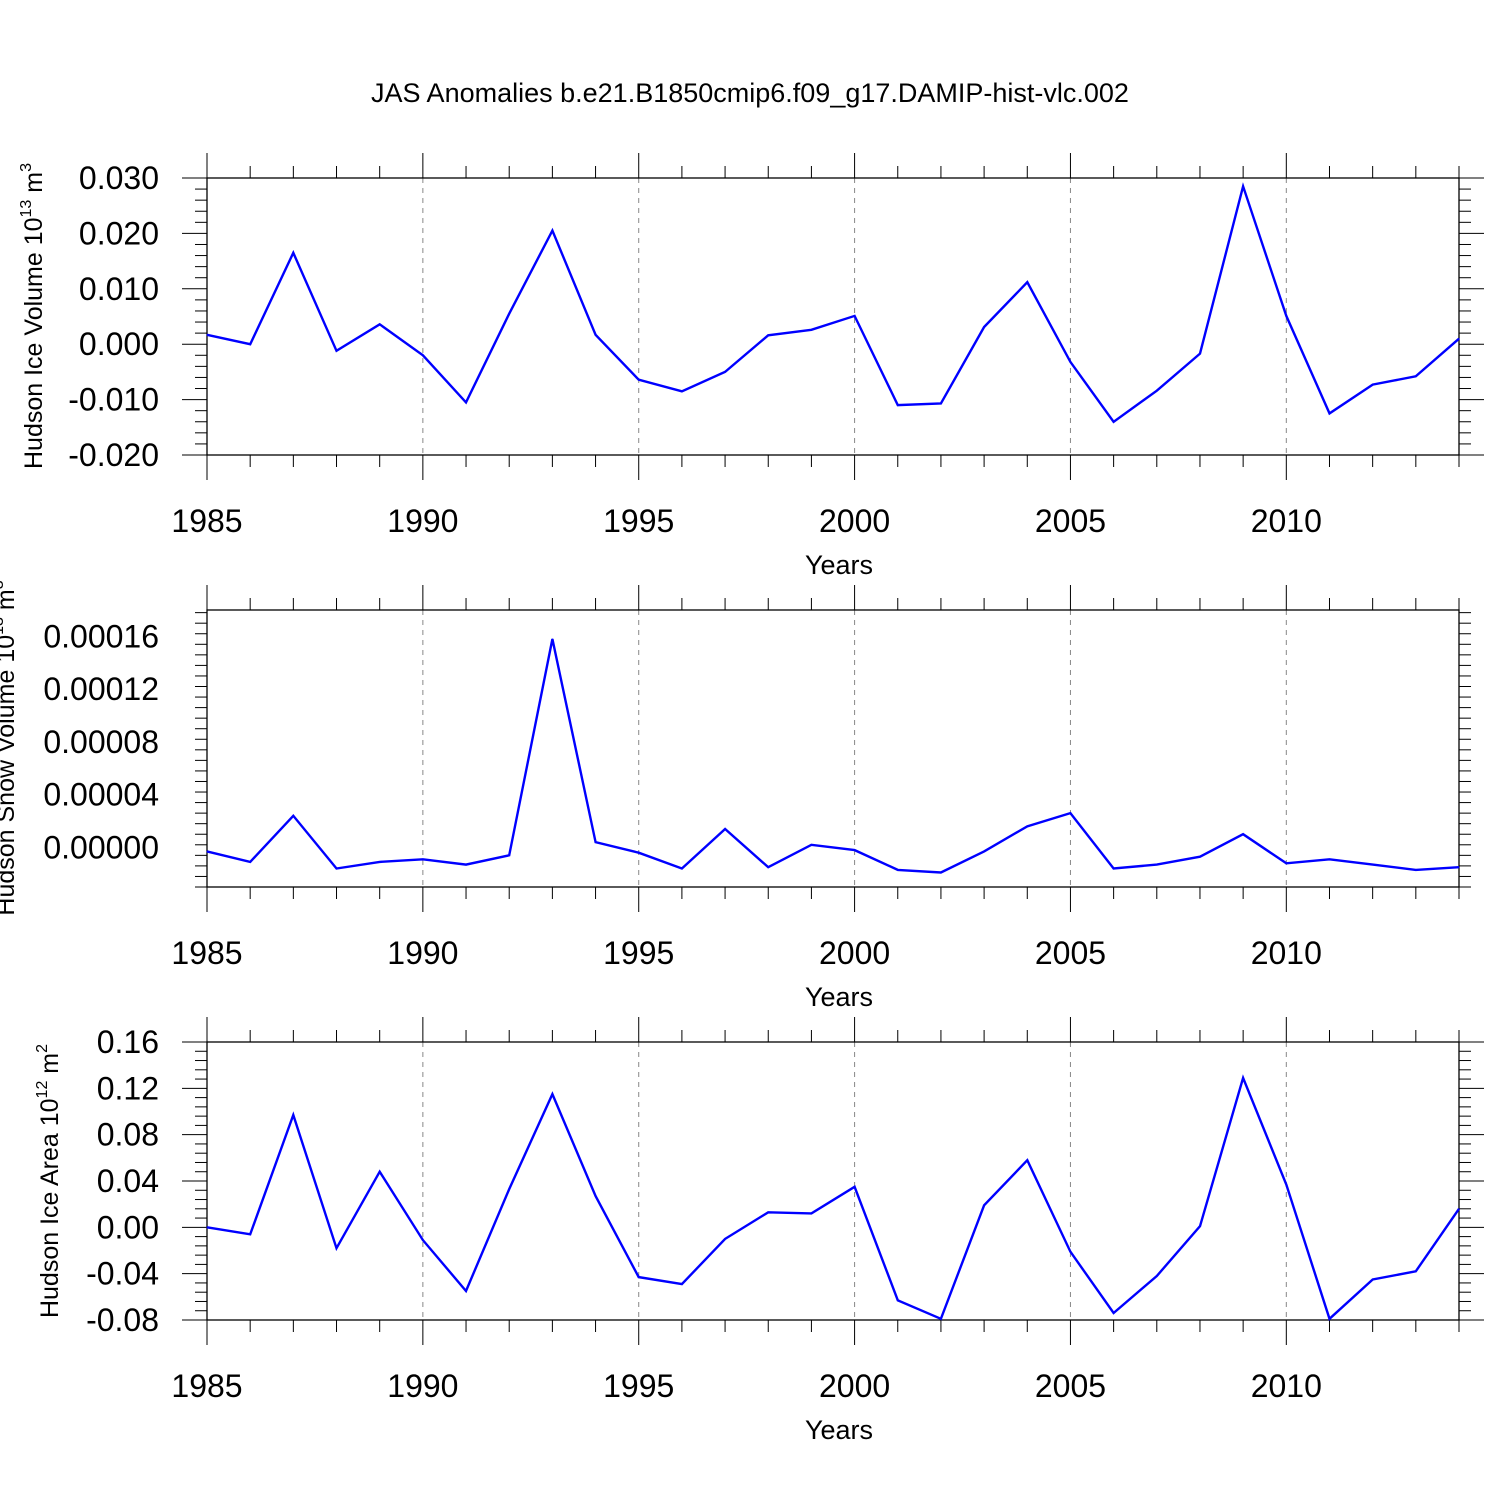  I want to click on y-tick-label: -0.010, so click(113, 400).